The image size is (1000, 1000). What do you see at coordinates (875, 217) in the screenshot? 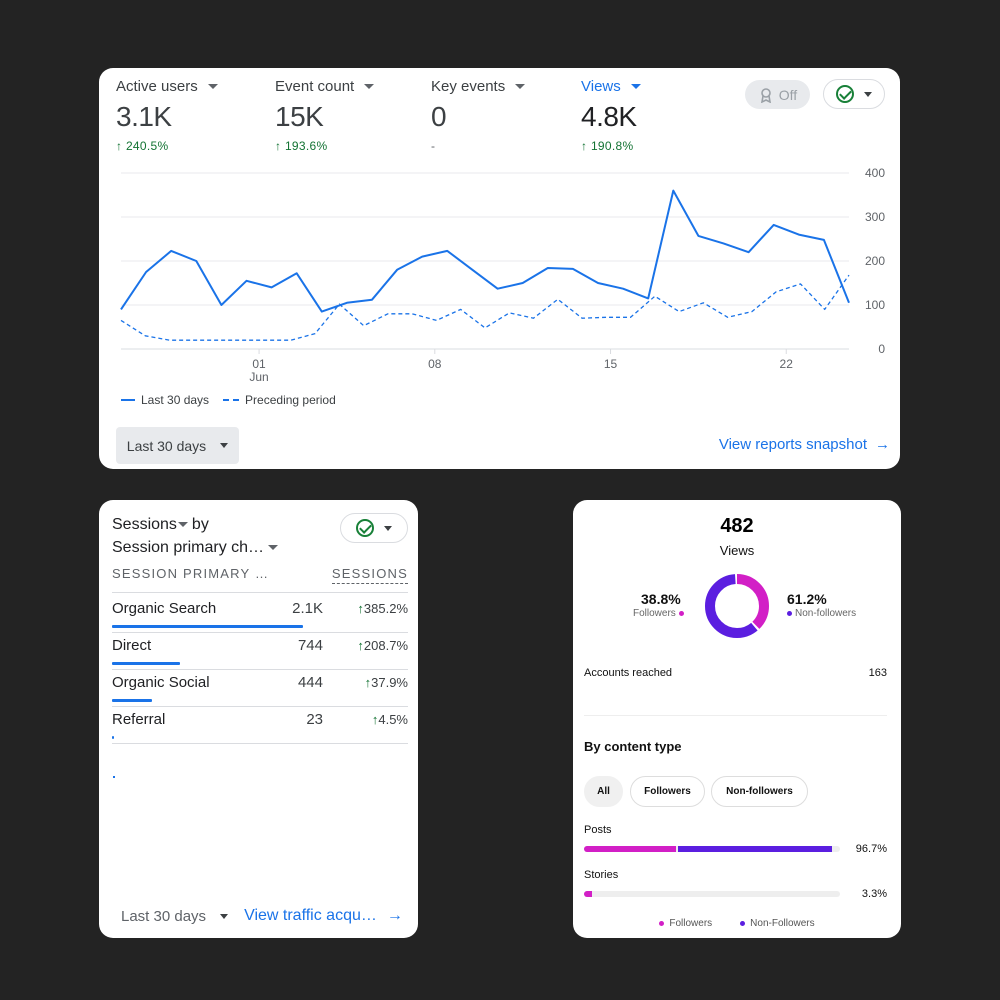
I see `y-tick-label: 300` at bounding box center [875, 217].